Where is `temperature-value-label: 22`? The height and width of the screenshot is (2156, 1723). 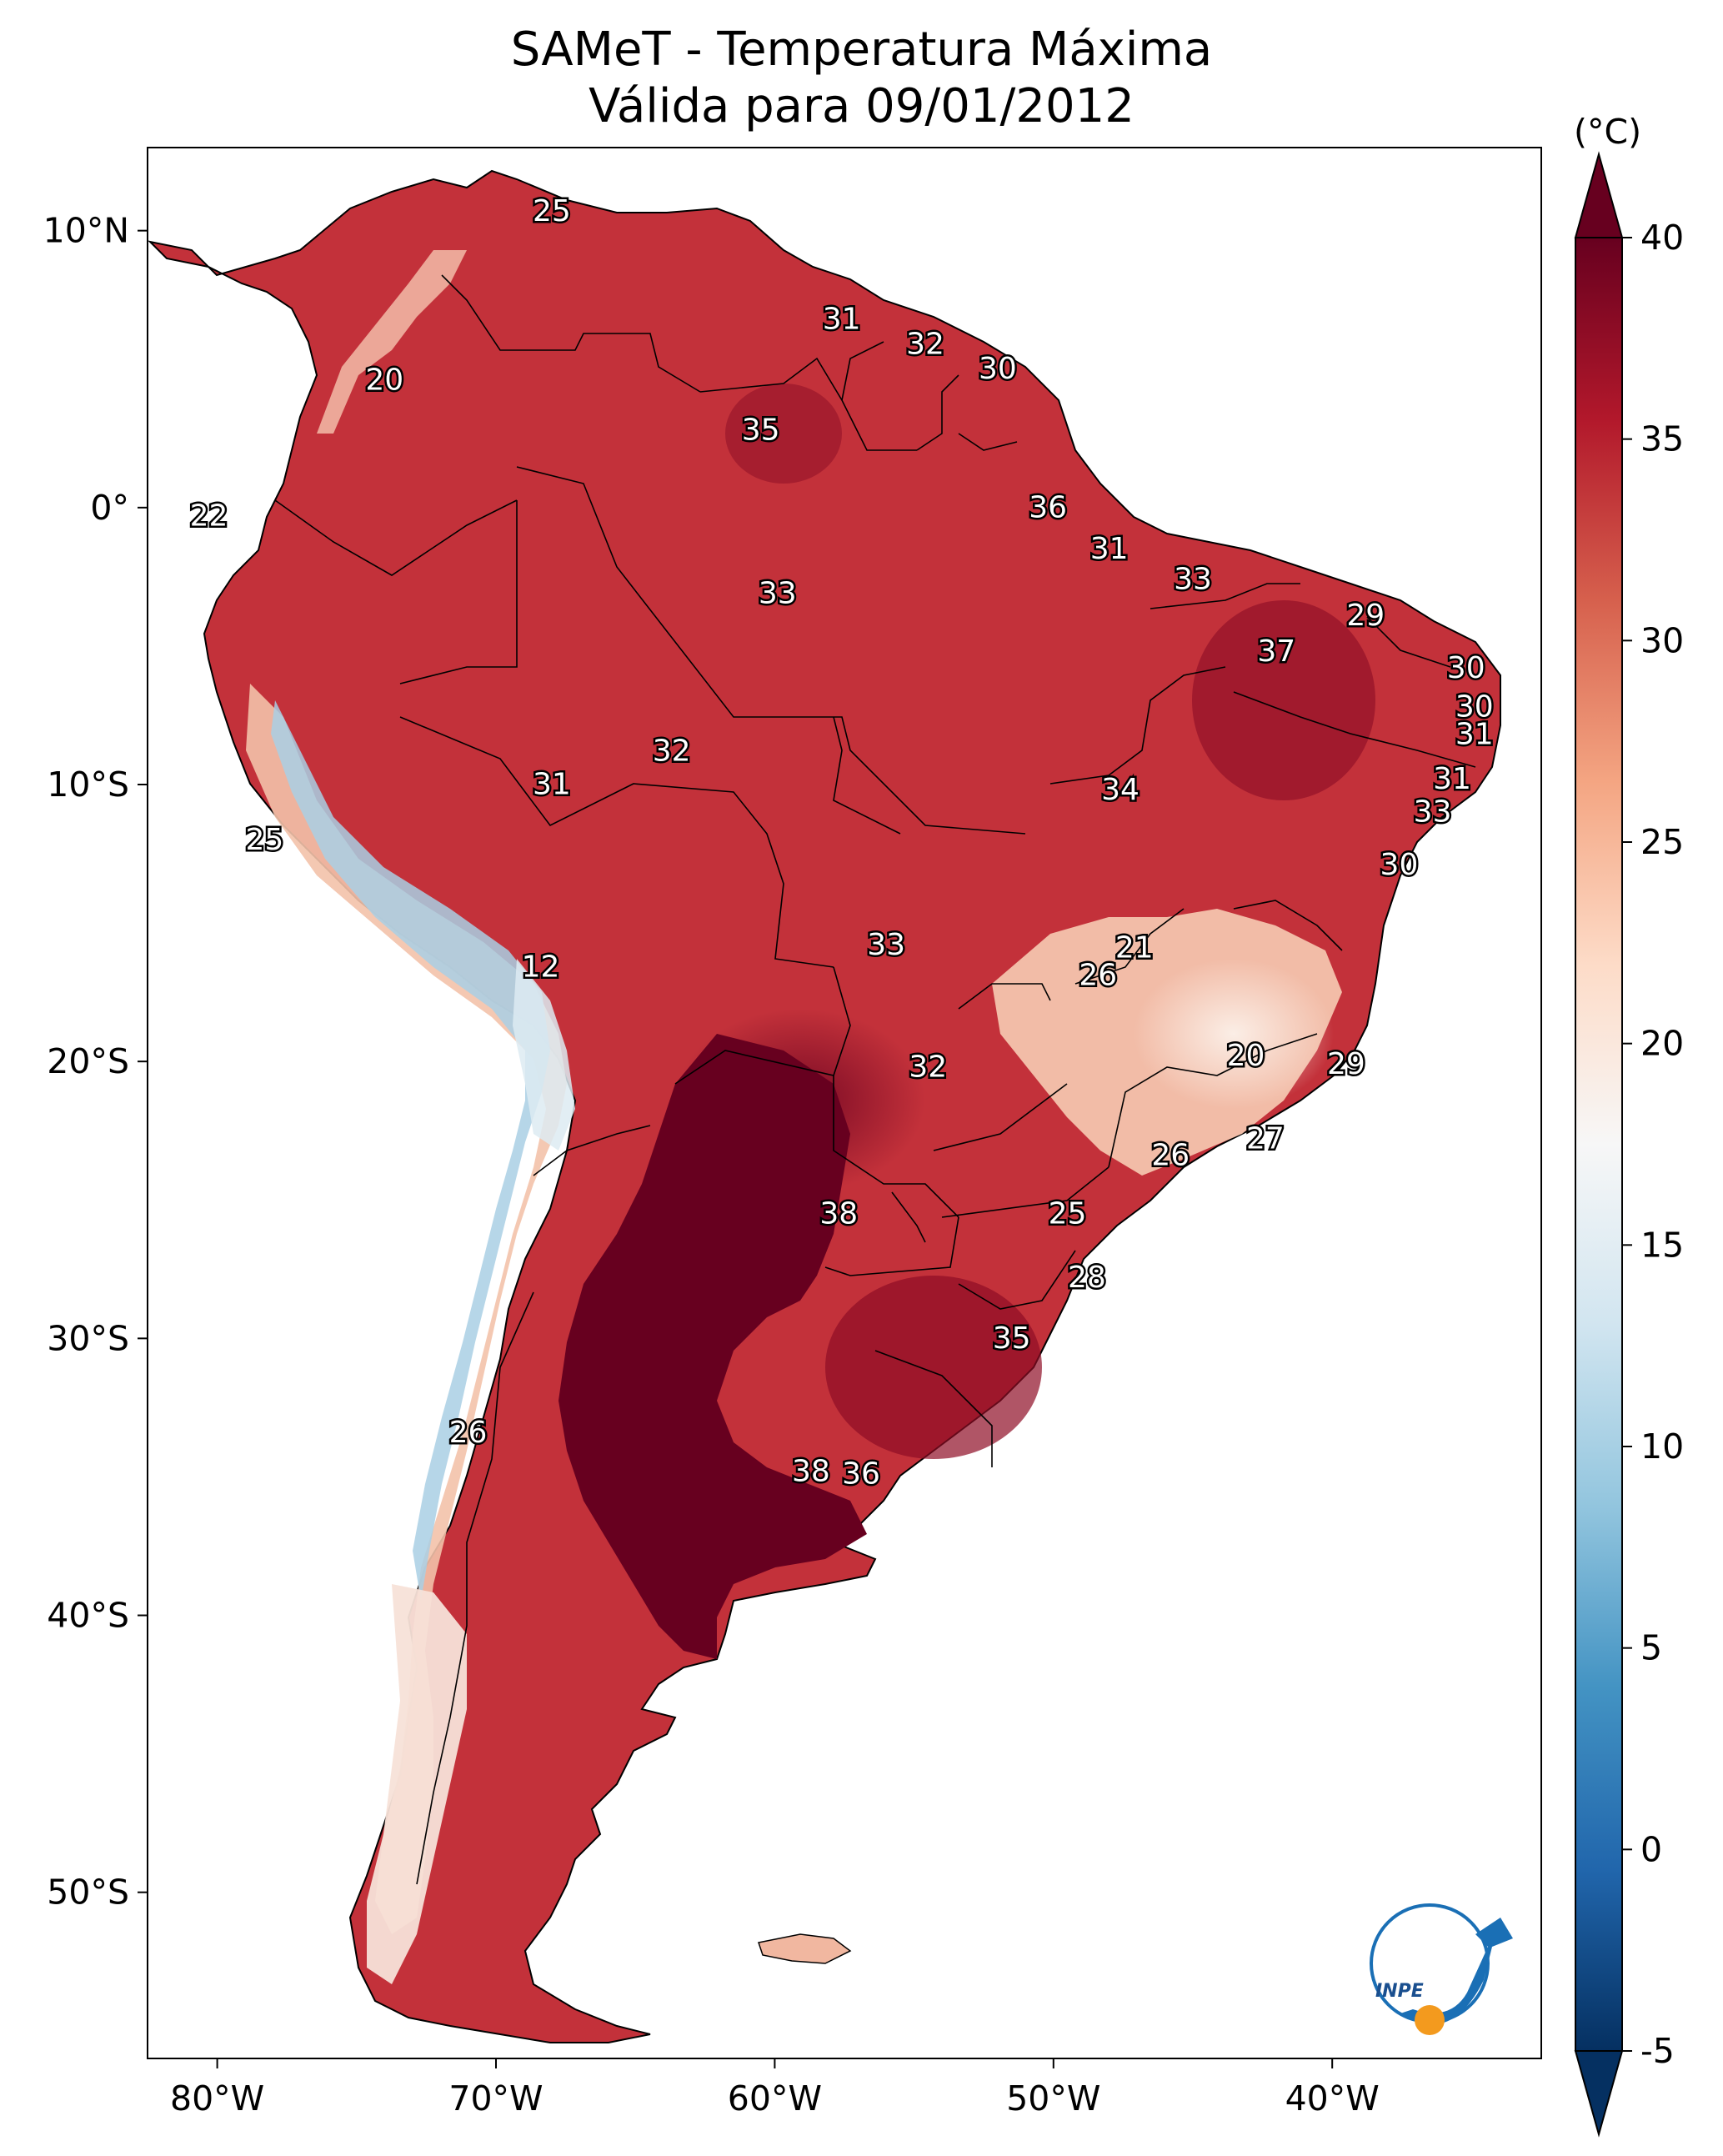
temperature-value-label: 22 is located at coordinates (209, 516).